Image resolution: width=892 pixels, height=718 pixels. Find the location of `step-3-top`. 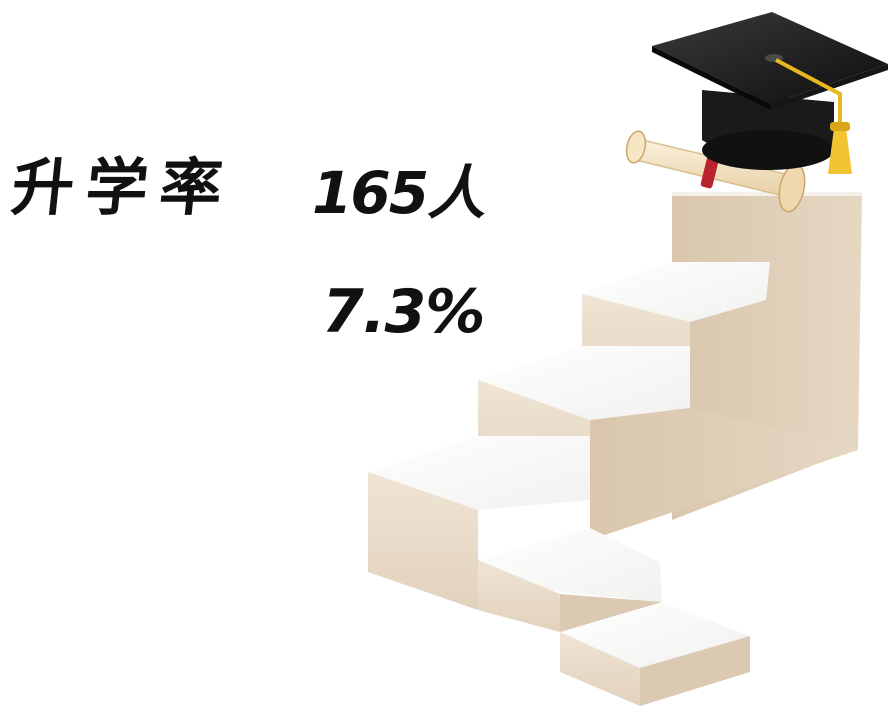

step-3-top is located at coordinates (584, 383).